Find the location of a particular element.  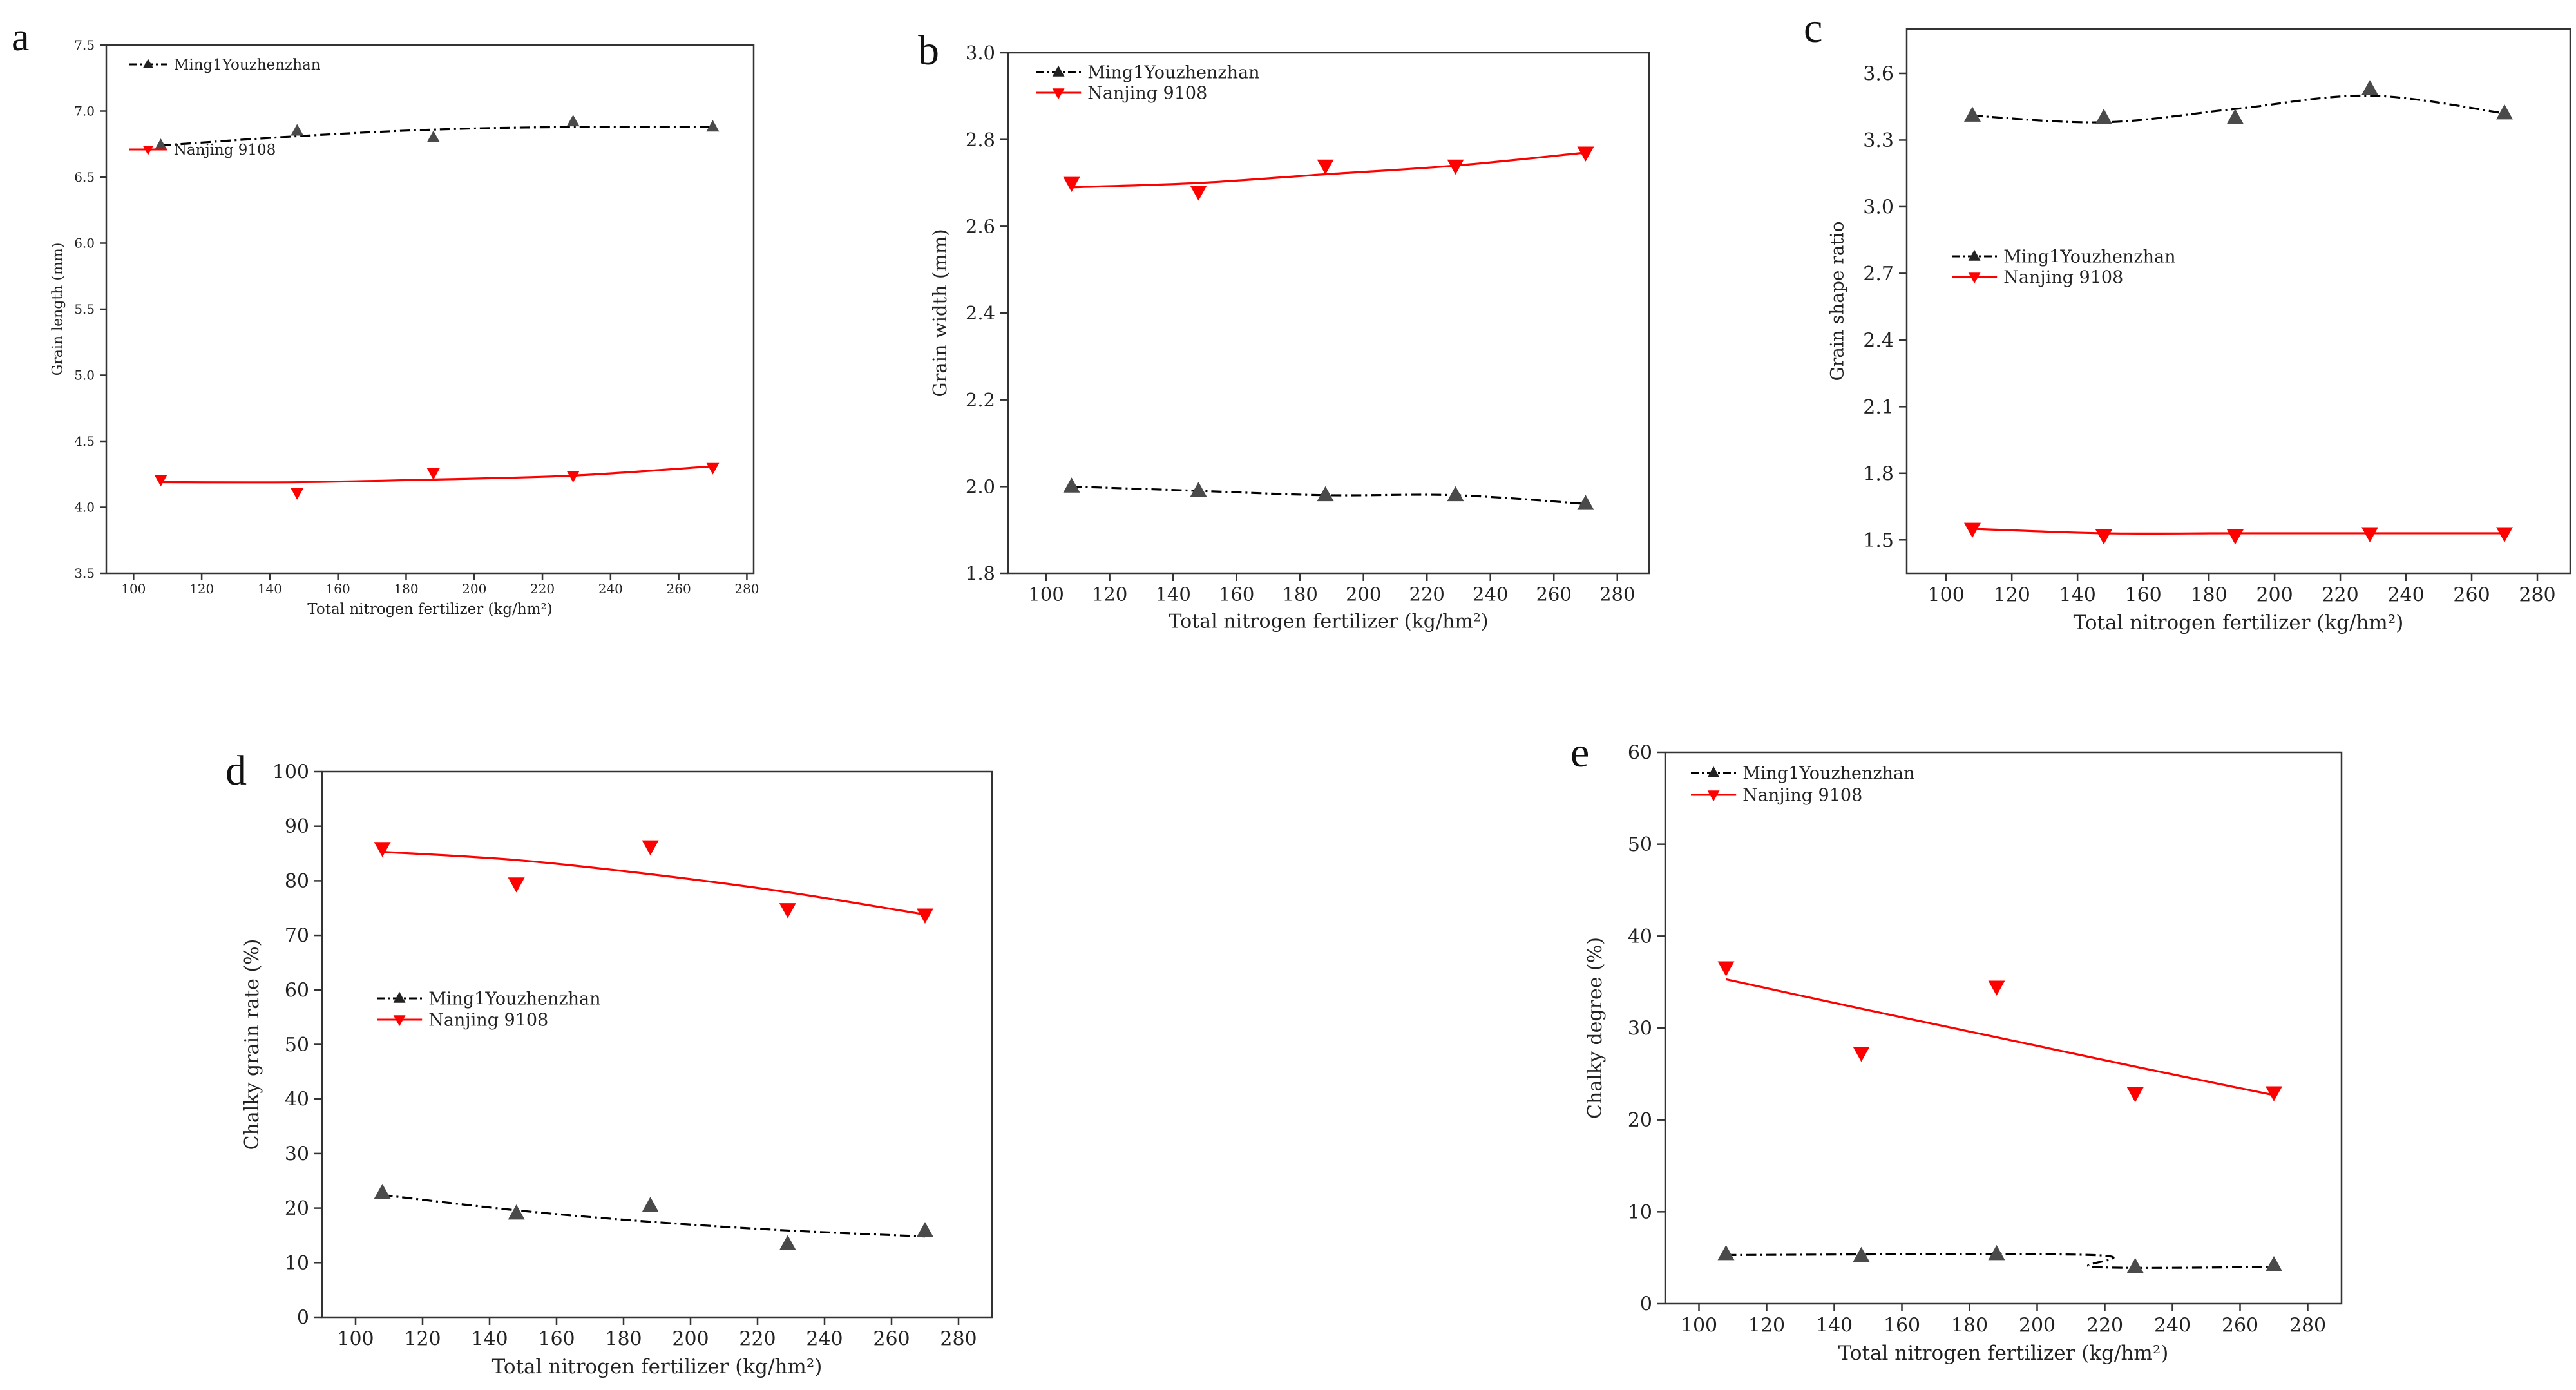

y-tick-label: 90 is located at coordinates (297, 826).